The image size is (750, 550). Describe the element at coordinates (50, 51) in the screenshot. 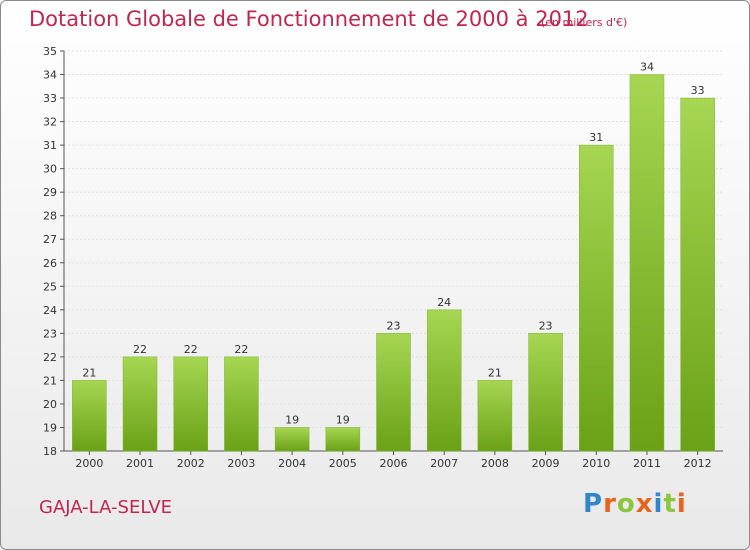

I see `y-tick-label: 35` at that location.